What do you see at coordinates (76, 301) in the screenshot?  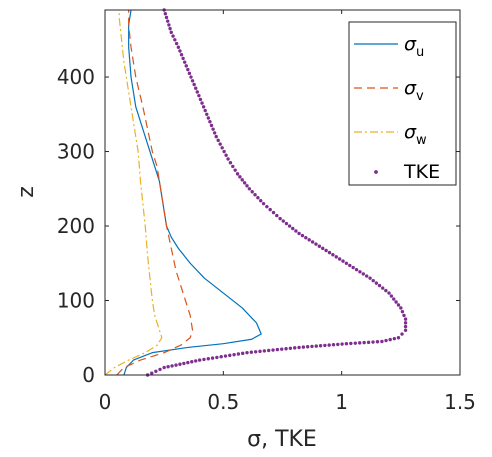 I see `y-tick-label: 100` at bounding box center [76, 301].